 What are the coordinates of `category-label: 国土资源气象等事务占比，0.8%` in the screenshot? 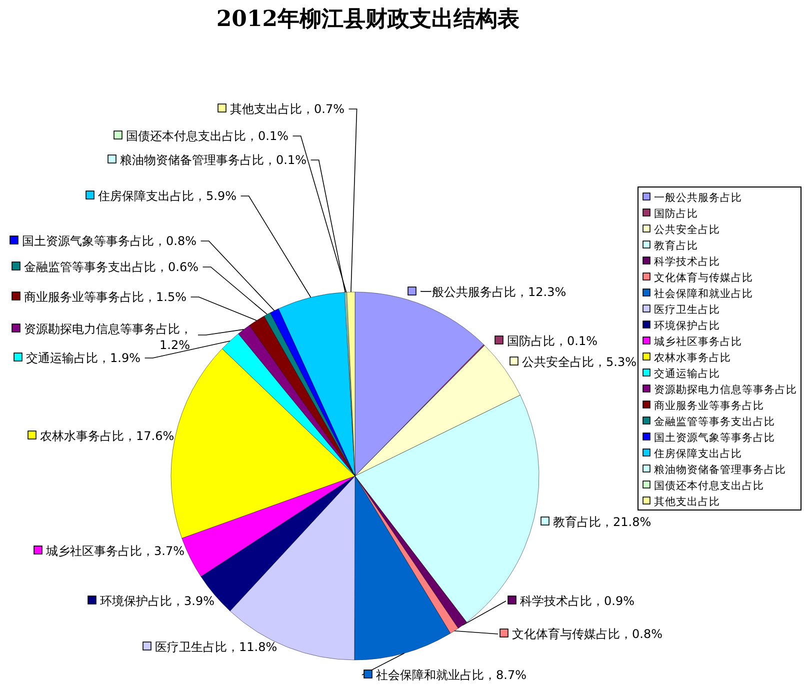 It's located at (109, 241).